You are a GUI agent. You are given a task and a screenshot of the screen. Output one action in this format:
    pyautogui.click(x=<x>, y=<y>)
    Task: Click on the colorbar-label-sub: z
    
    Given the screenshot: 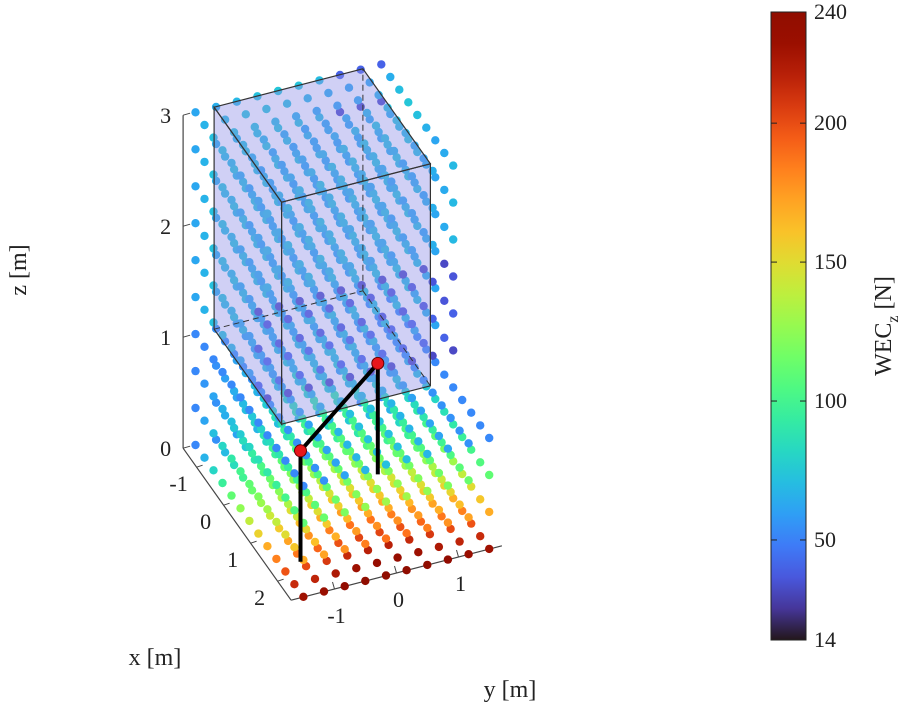 What is the action you would take?
    pyautogui.click(x=893, y=318)
    